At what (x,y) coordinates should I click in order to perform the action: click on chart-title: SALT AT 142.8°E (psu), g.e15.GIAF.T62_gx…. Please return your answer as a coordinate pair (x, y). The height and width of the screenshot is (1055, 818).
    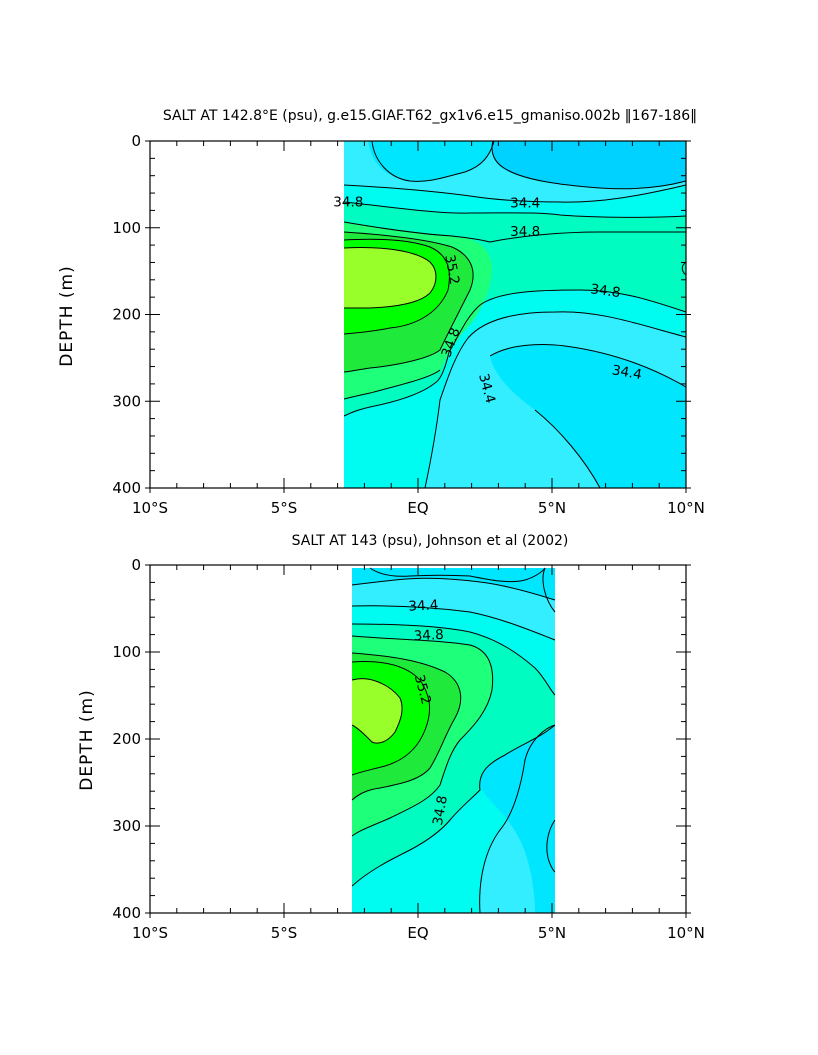
    Looking at the image, I should click on (430, 116).